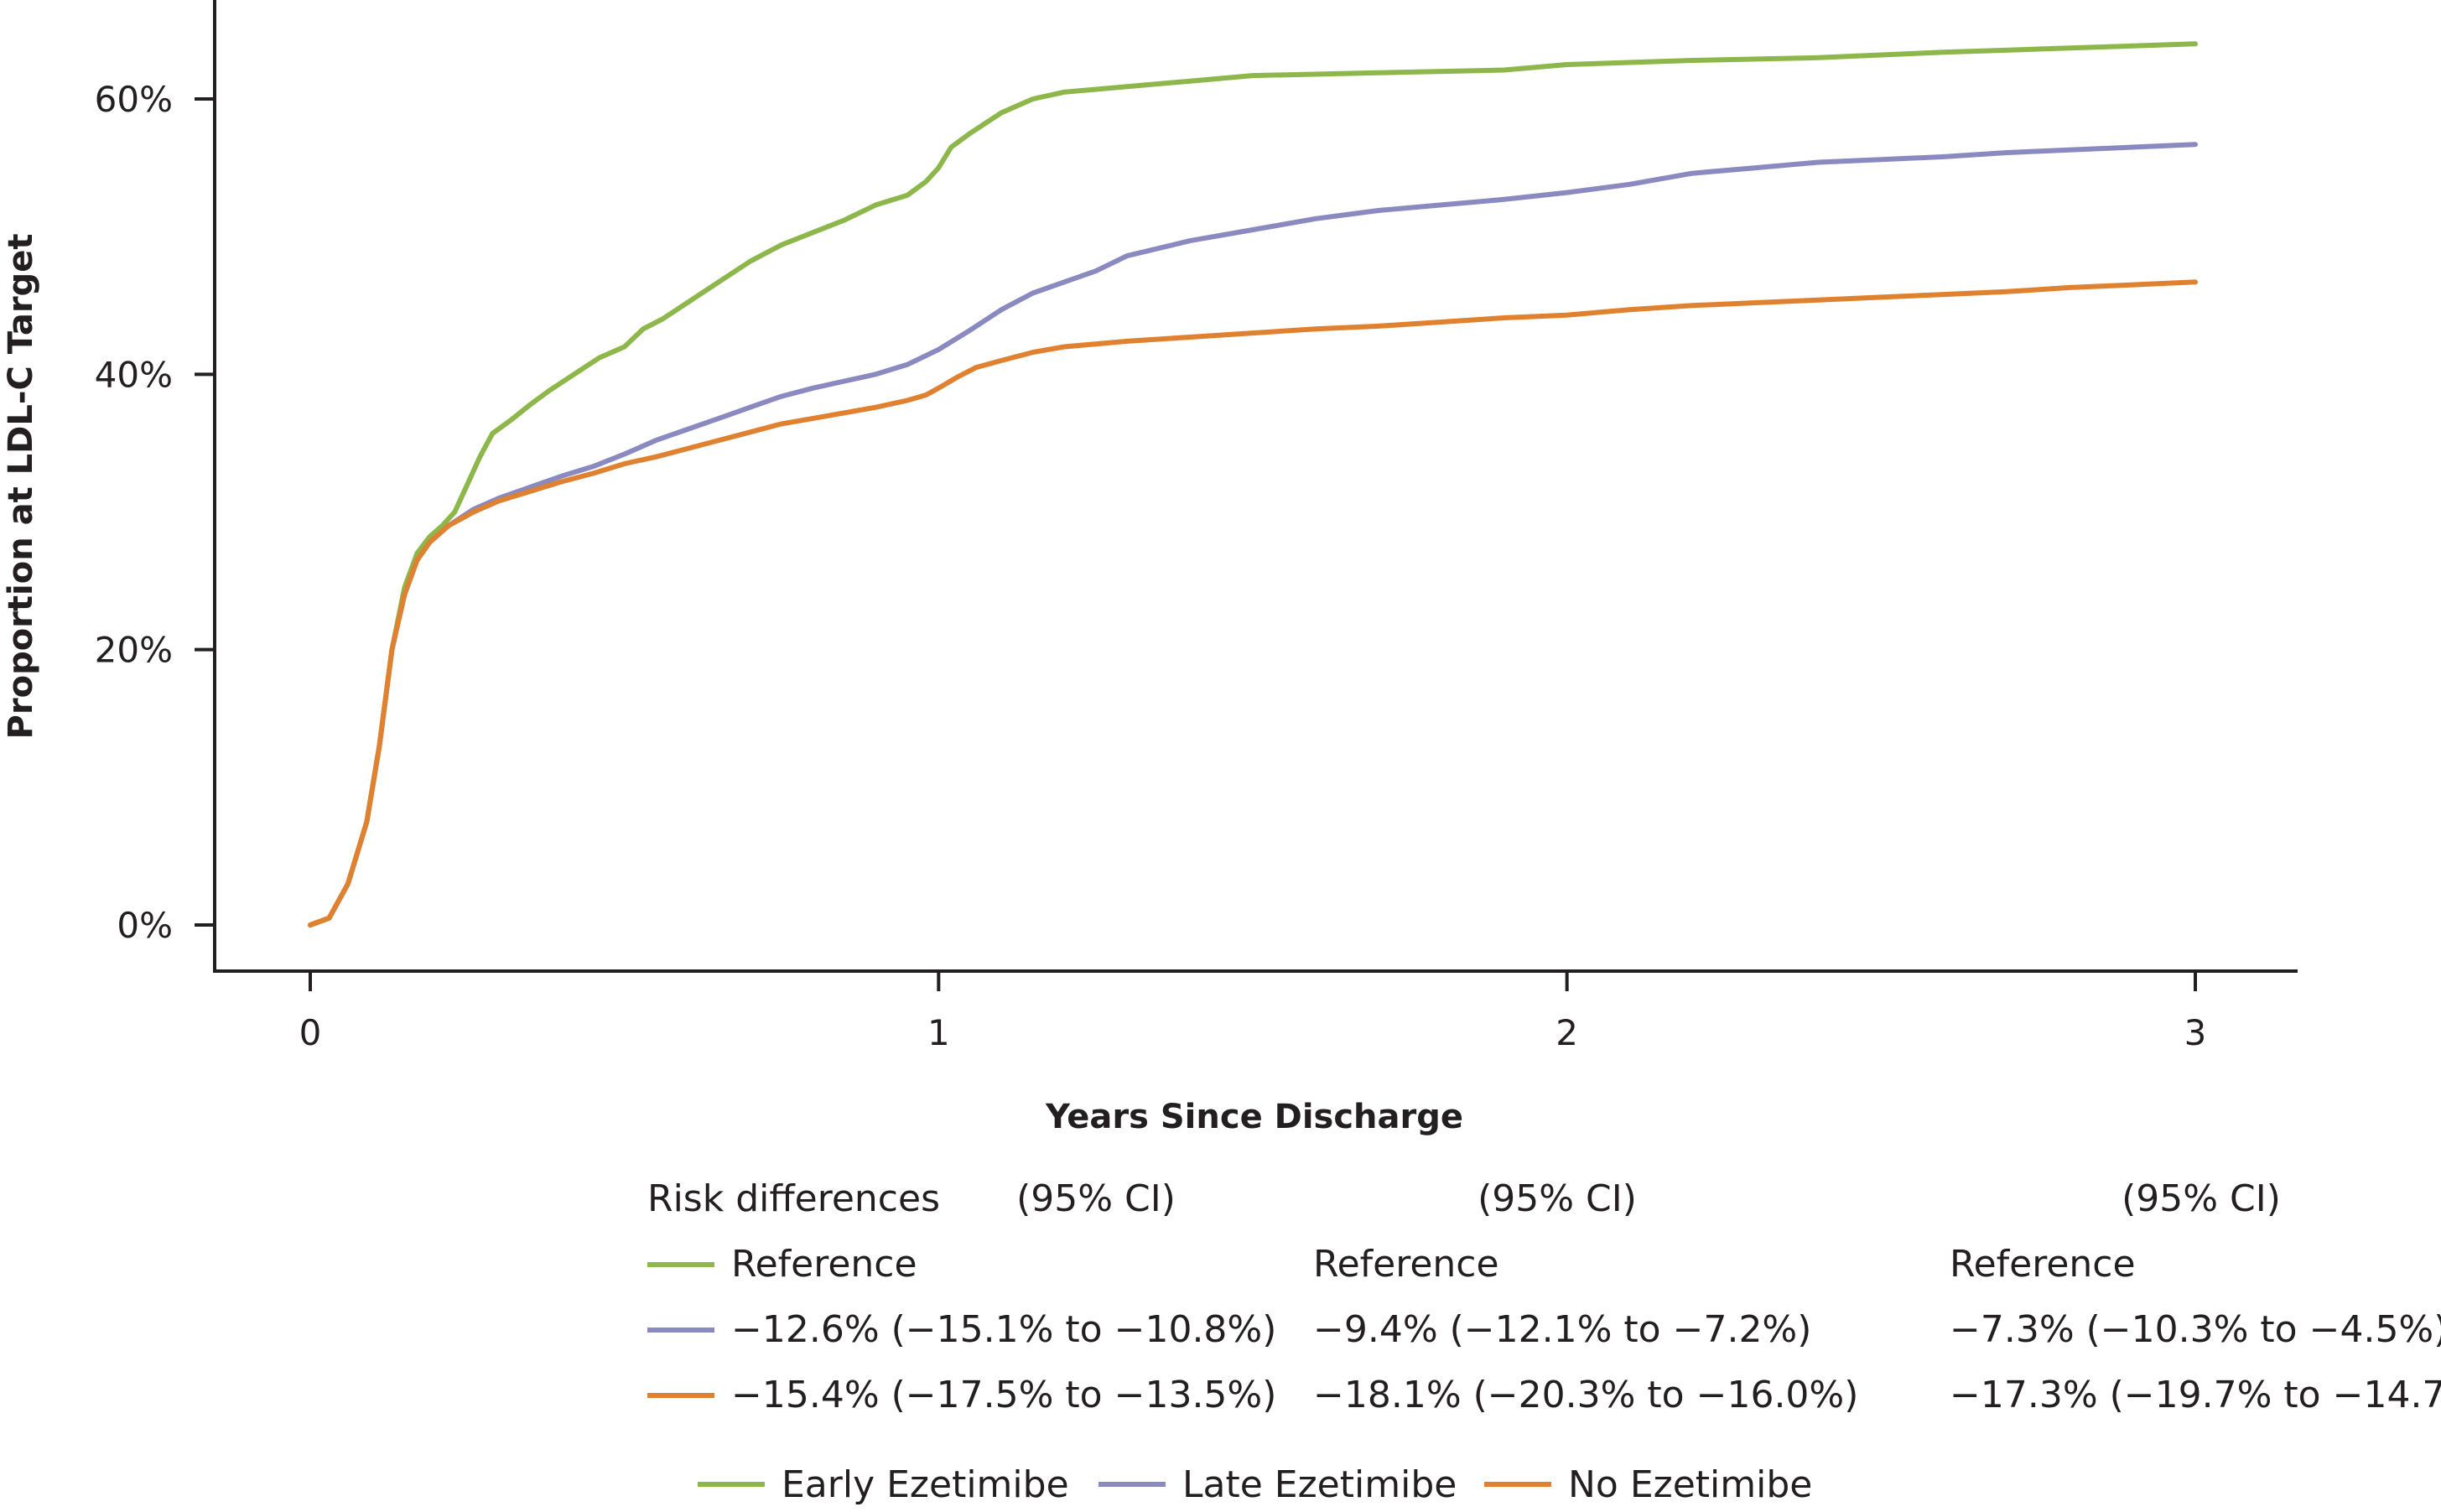 The width and height of the screenshot is (2441, 1512). Describe the element at coordinates (155, 512) in the screenshot. I see `y-ticks: 0% 20% 40% 60%` at that location.